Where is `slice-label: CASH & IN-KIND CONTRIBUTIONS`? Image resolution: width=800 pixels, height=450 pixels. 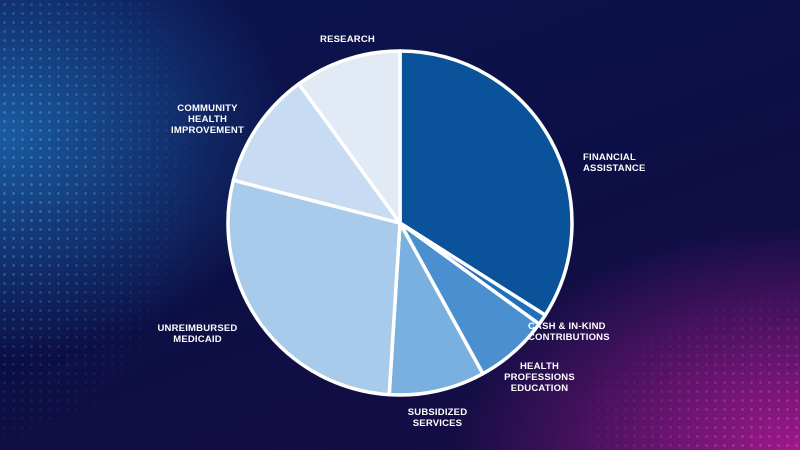 slice-label: CASH & IN-KIND CONTRIBUTIONS is located at coordinates (569, 332).